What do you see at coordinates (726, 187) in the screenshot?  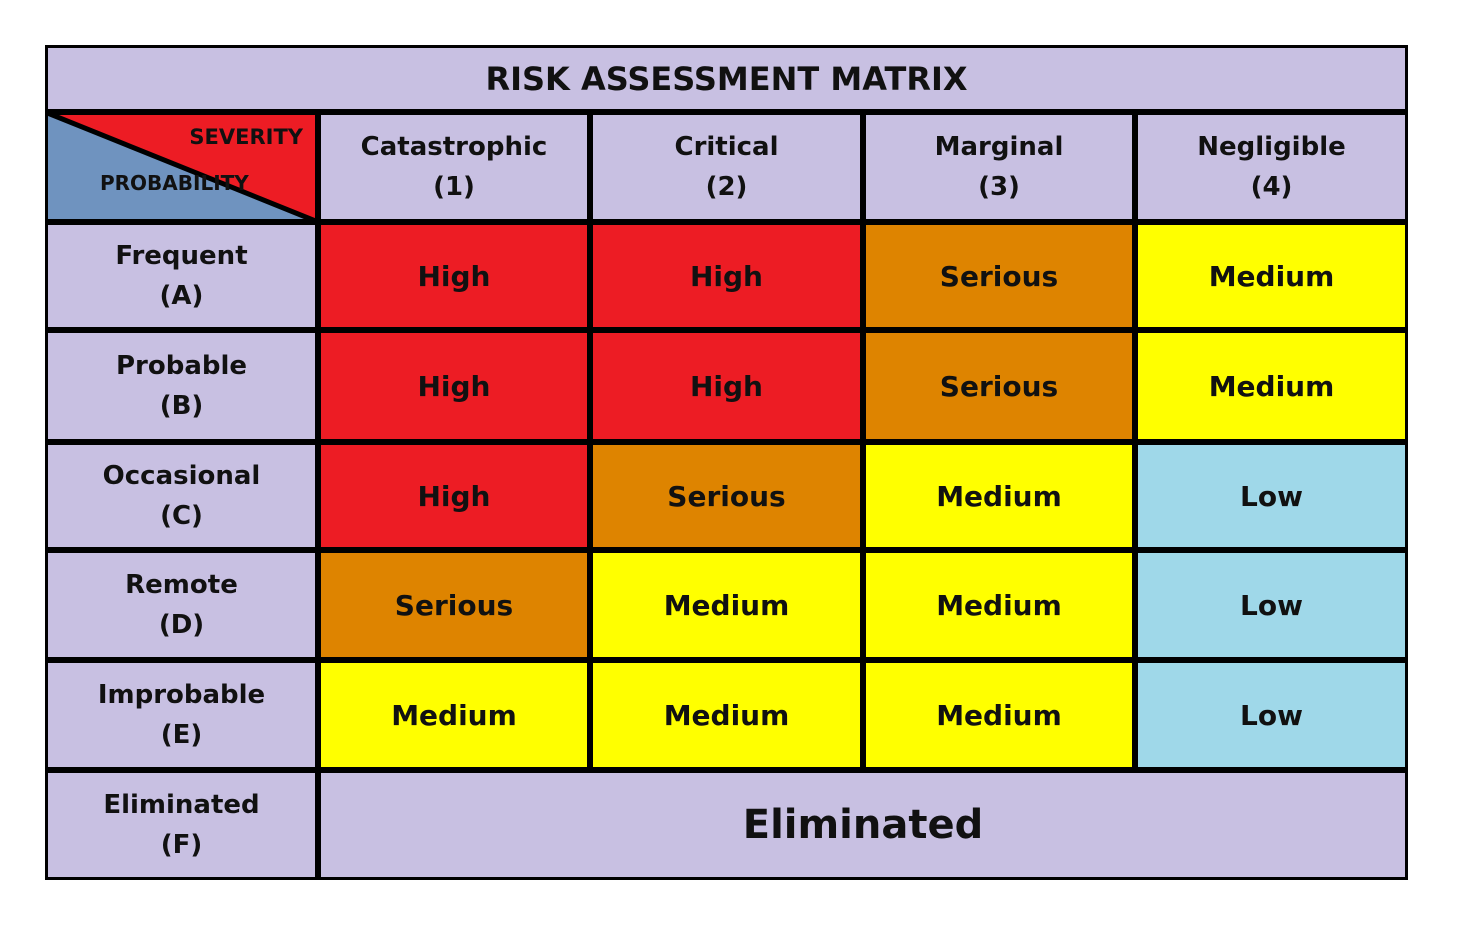 I see `severity-code: (2)` at bounding box center [726, 187].